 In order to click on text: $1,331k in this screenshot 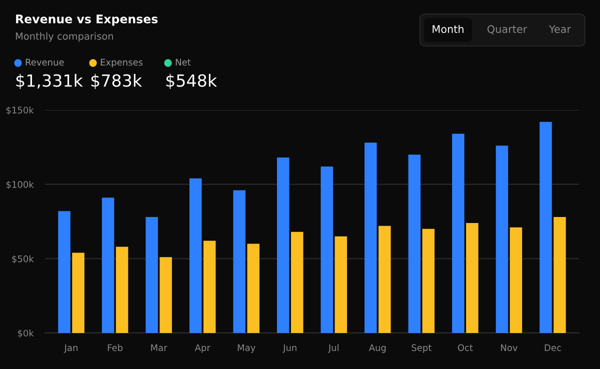, I will do `click(49, 82)`.